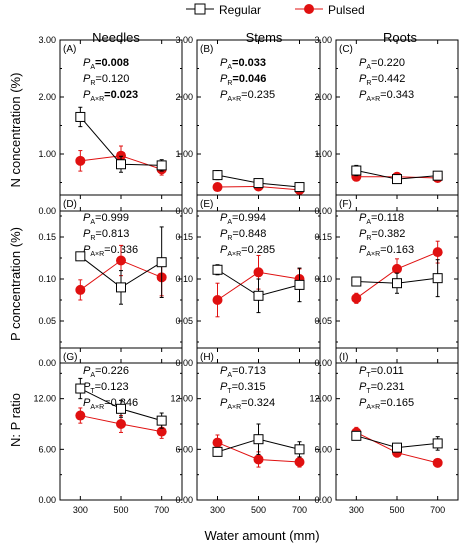  I want to click on stat-line: PA=0.226, so click(106, 372).